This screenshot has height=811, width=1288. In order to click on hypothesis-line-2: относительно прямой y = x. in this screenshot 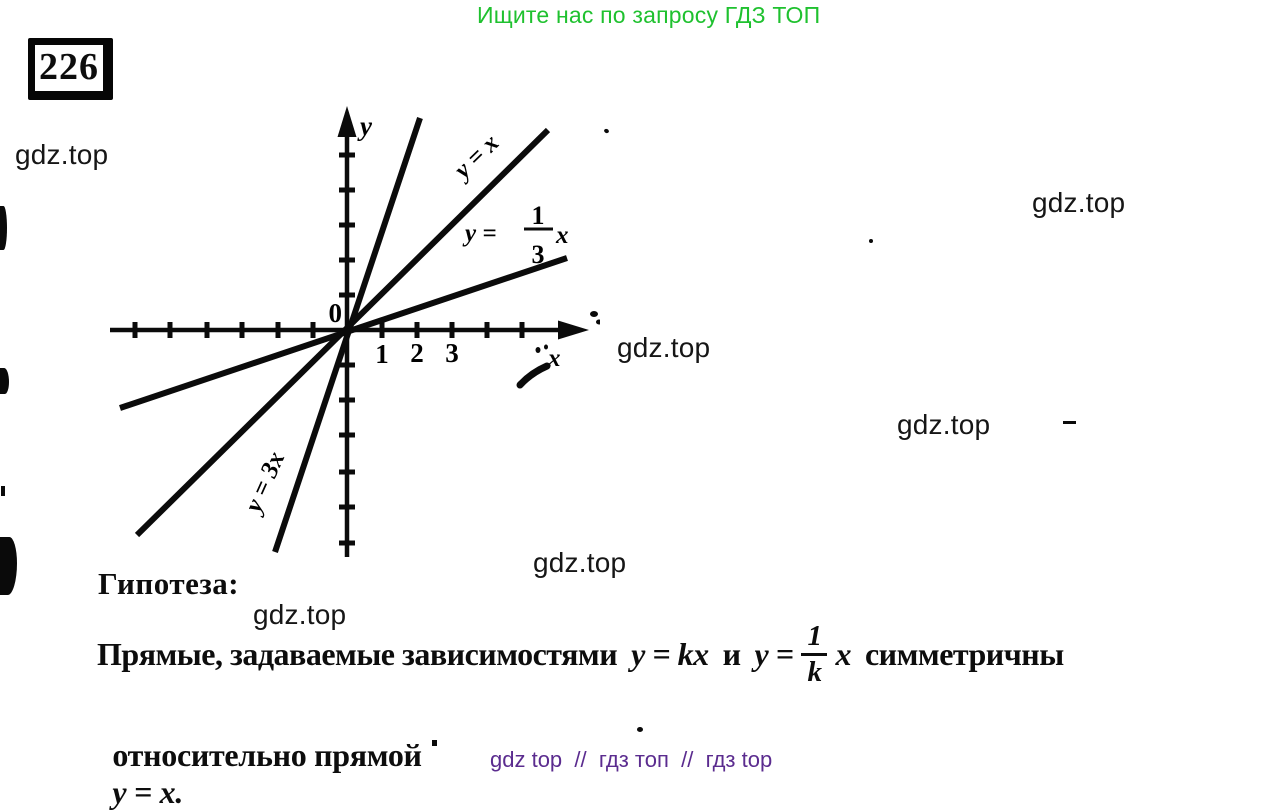, I will do `click(263, 755)`.